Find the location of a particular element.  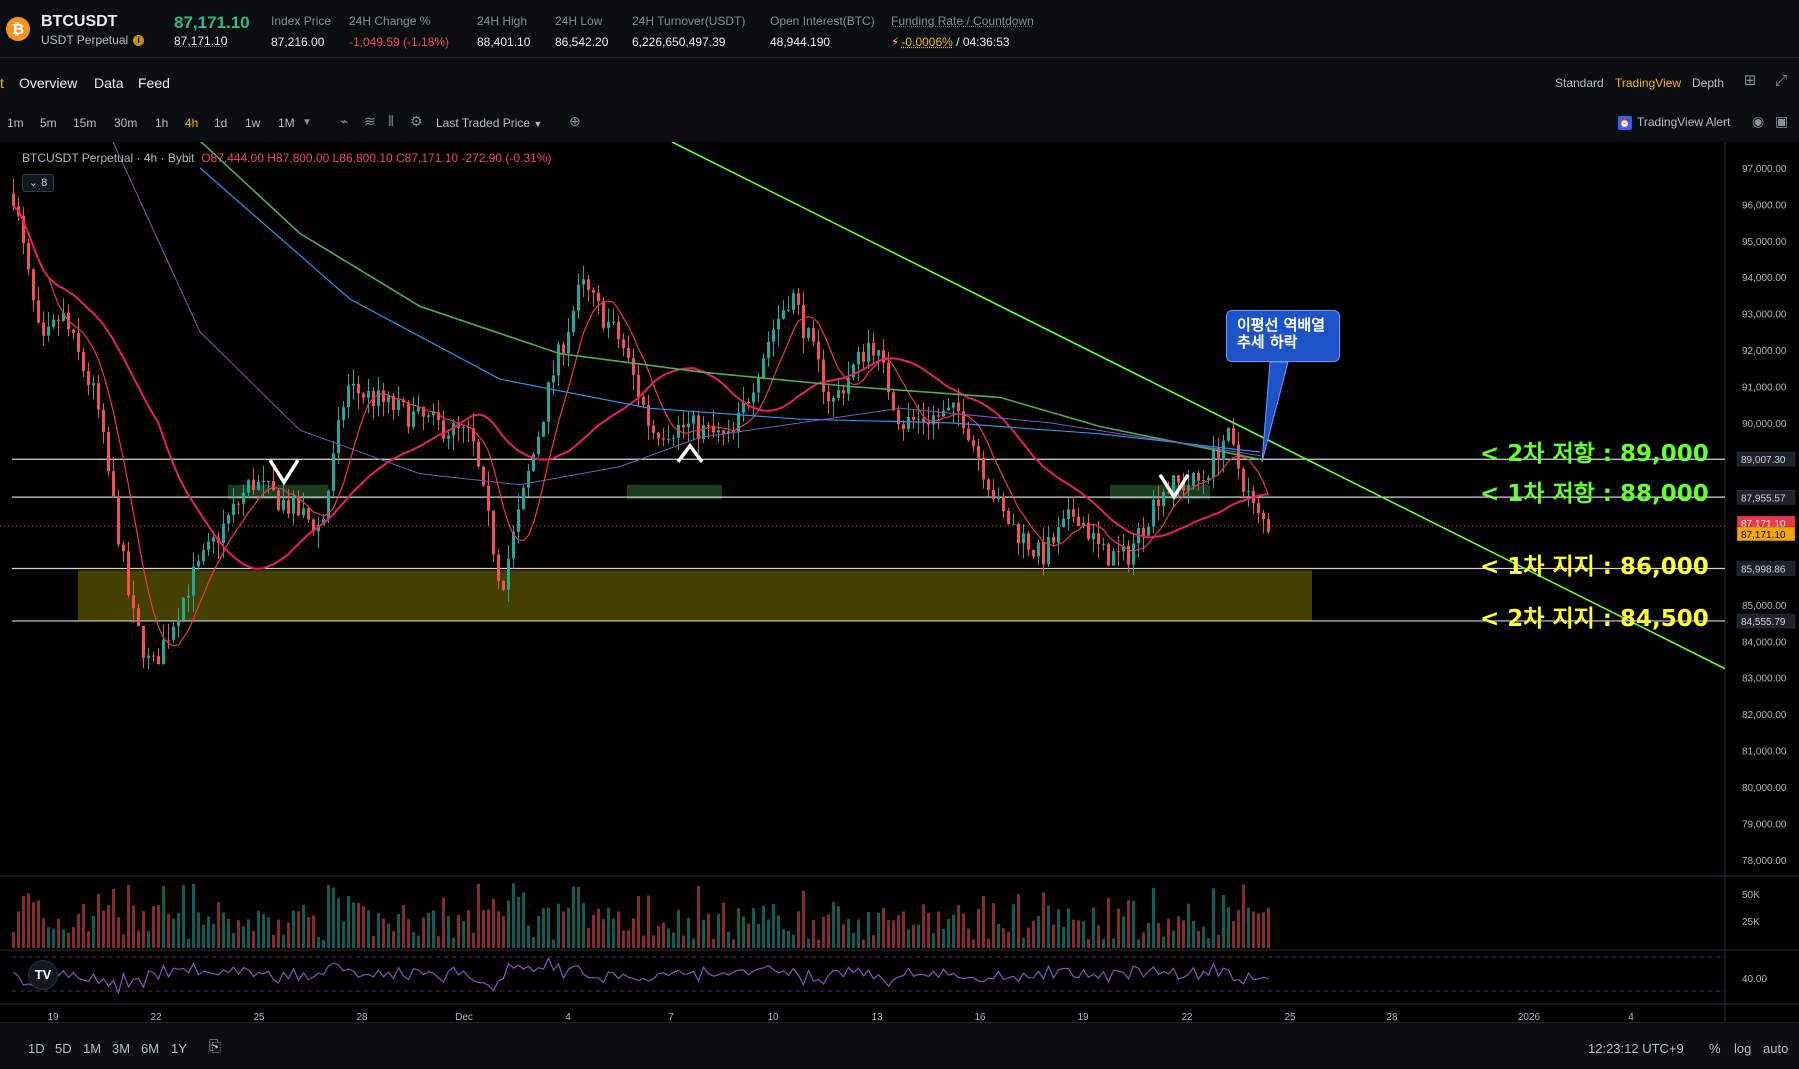

log-toggle: log is located at coordinates (1743, 1048).